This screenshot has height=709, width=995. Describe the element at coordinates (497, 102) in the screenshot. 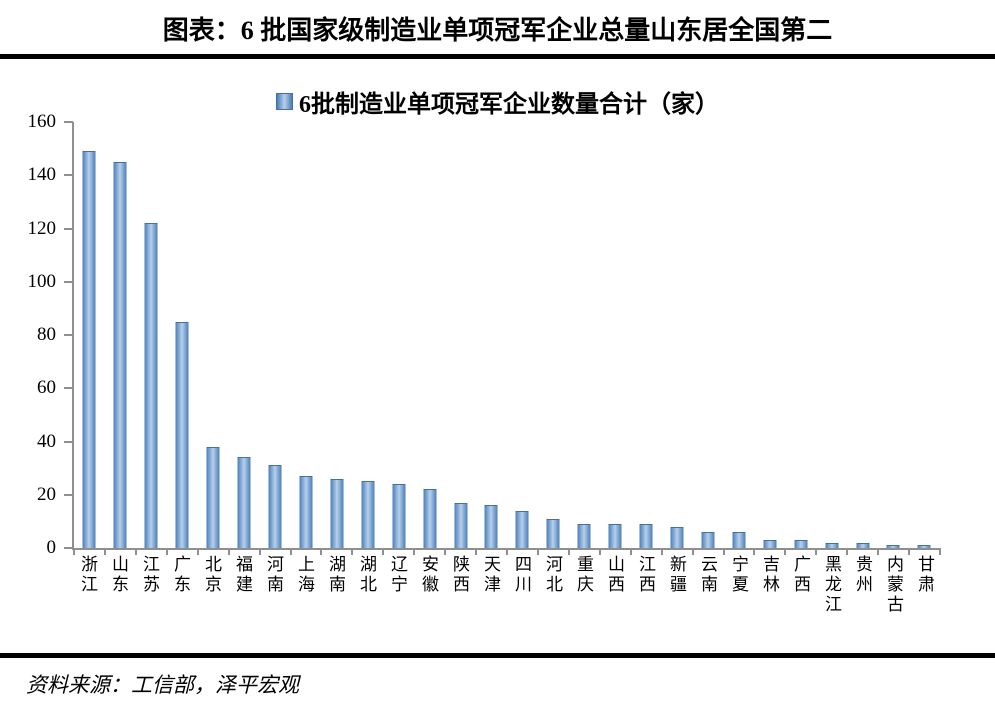

I see `chart-legend: 6批制造业单项冠军企业数量合计（家）` at that location.